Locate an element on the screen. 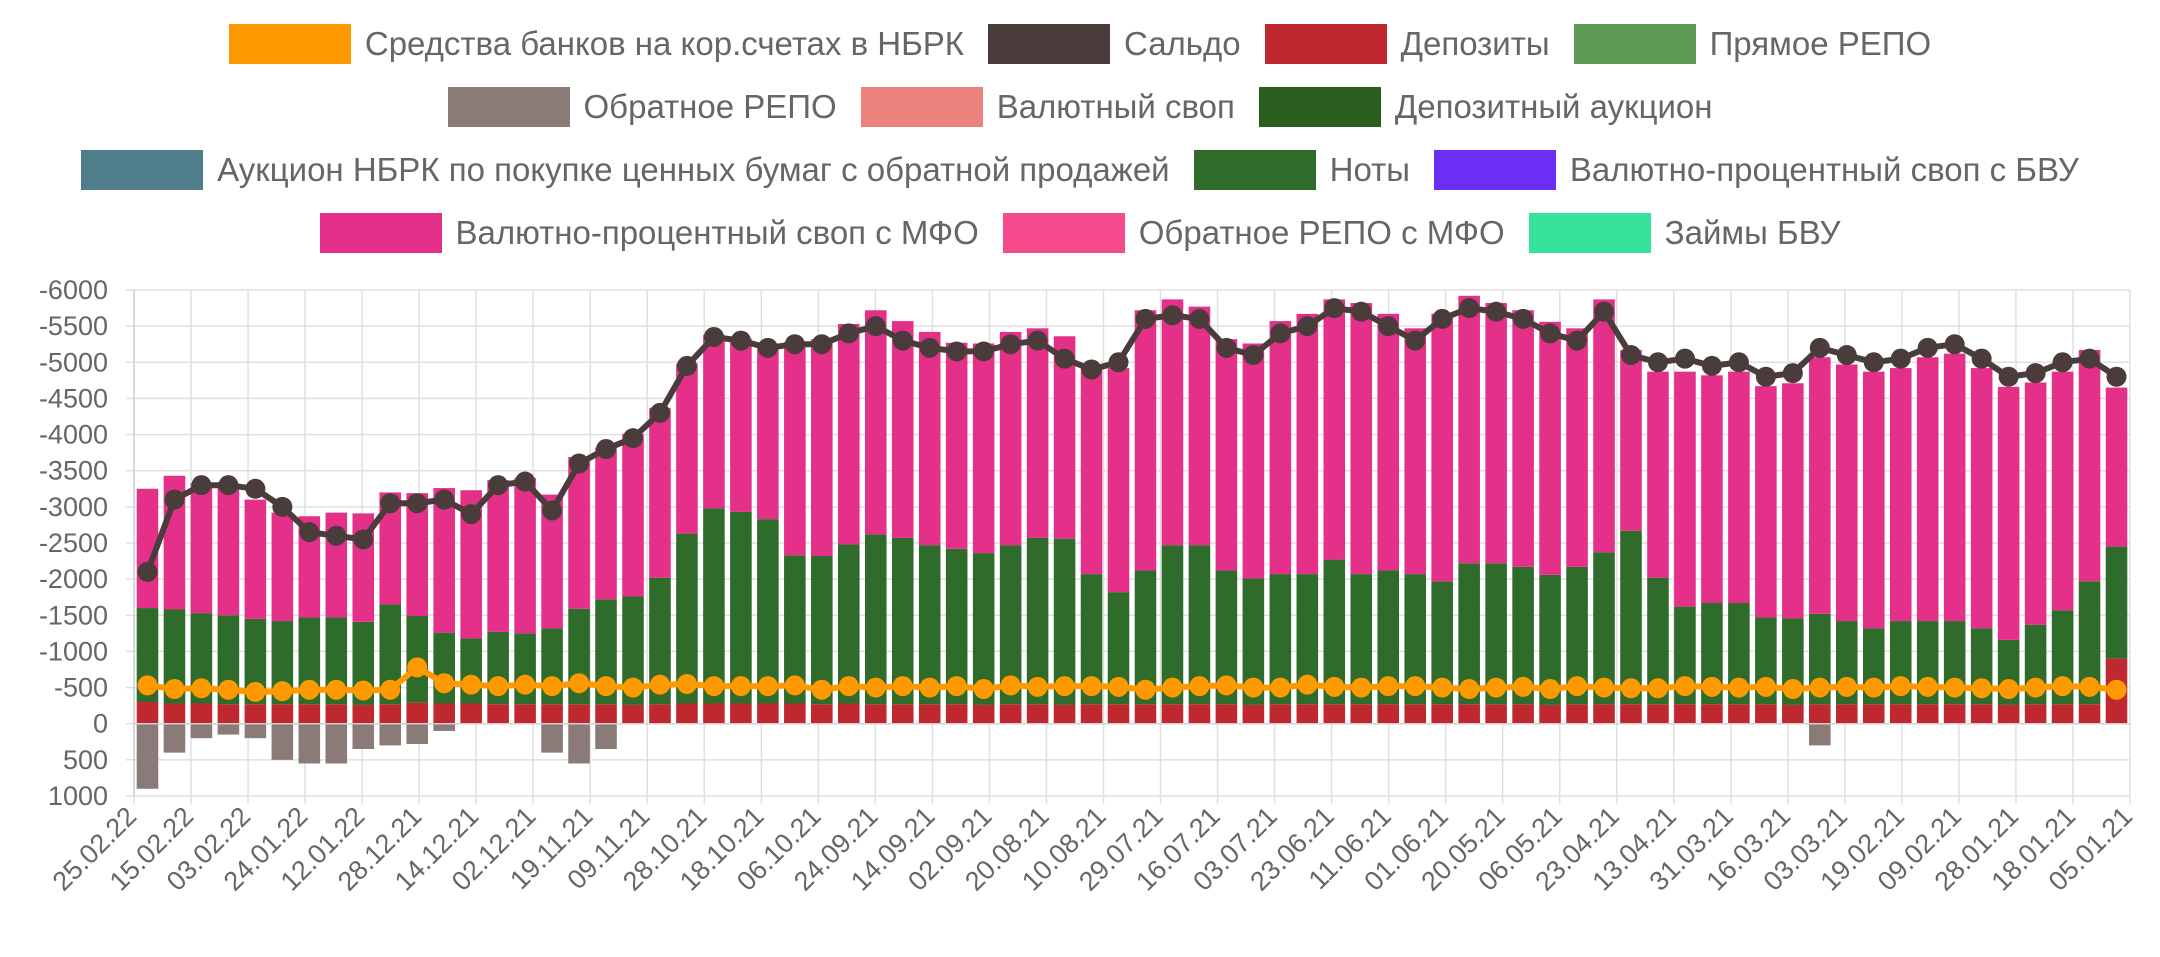  legend-item: Валютно-процентный своп с БВУ is located at coordinates (1756, 170).